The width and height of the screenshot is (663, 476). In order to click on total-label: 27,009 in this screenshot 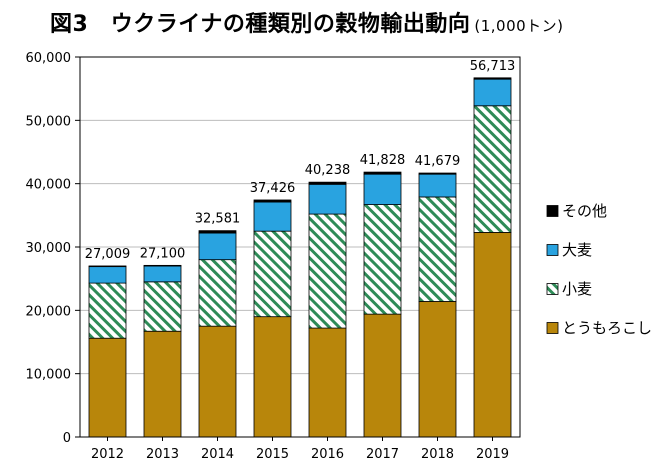, I will do `click(108, 254)`.